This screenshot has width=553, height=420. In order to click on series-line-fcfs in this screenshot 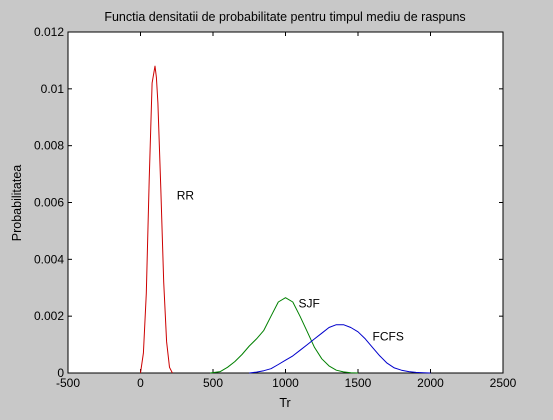, I will do `click(340, 349)`.